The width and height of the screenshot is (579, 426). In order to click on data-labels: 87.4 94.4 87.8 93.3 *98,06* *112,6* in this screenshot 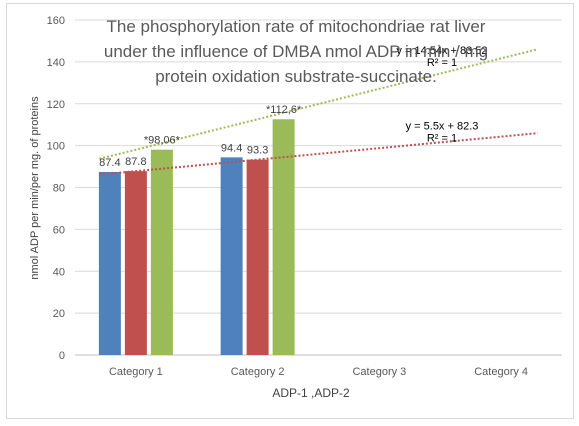, I will do `click(200, 136)`.